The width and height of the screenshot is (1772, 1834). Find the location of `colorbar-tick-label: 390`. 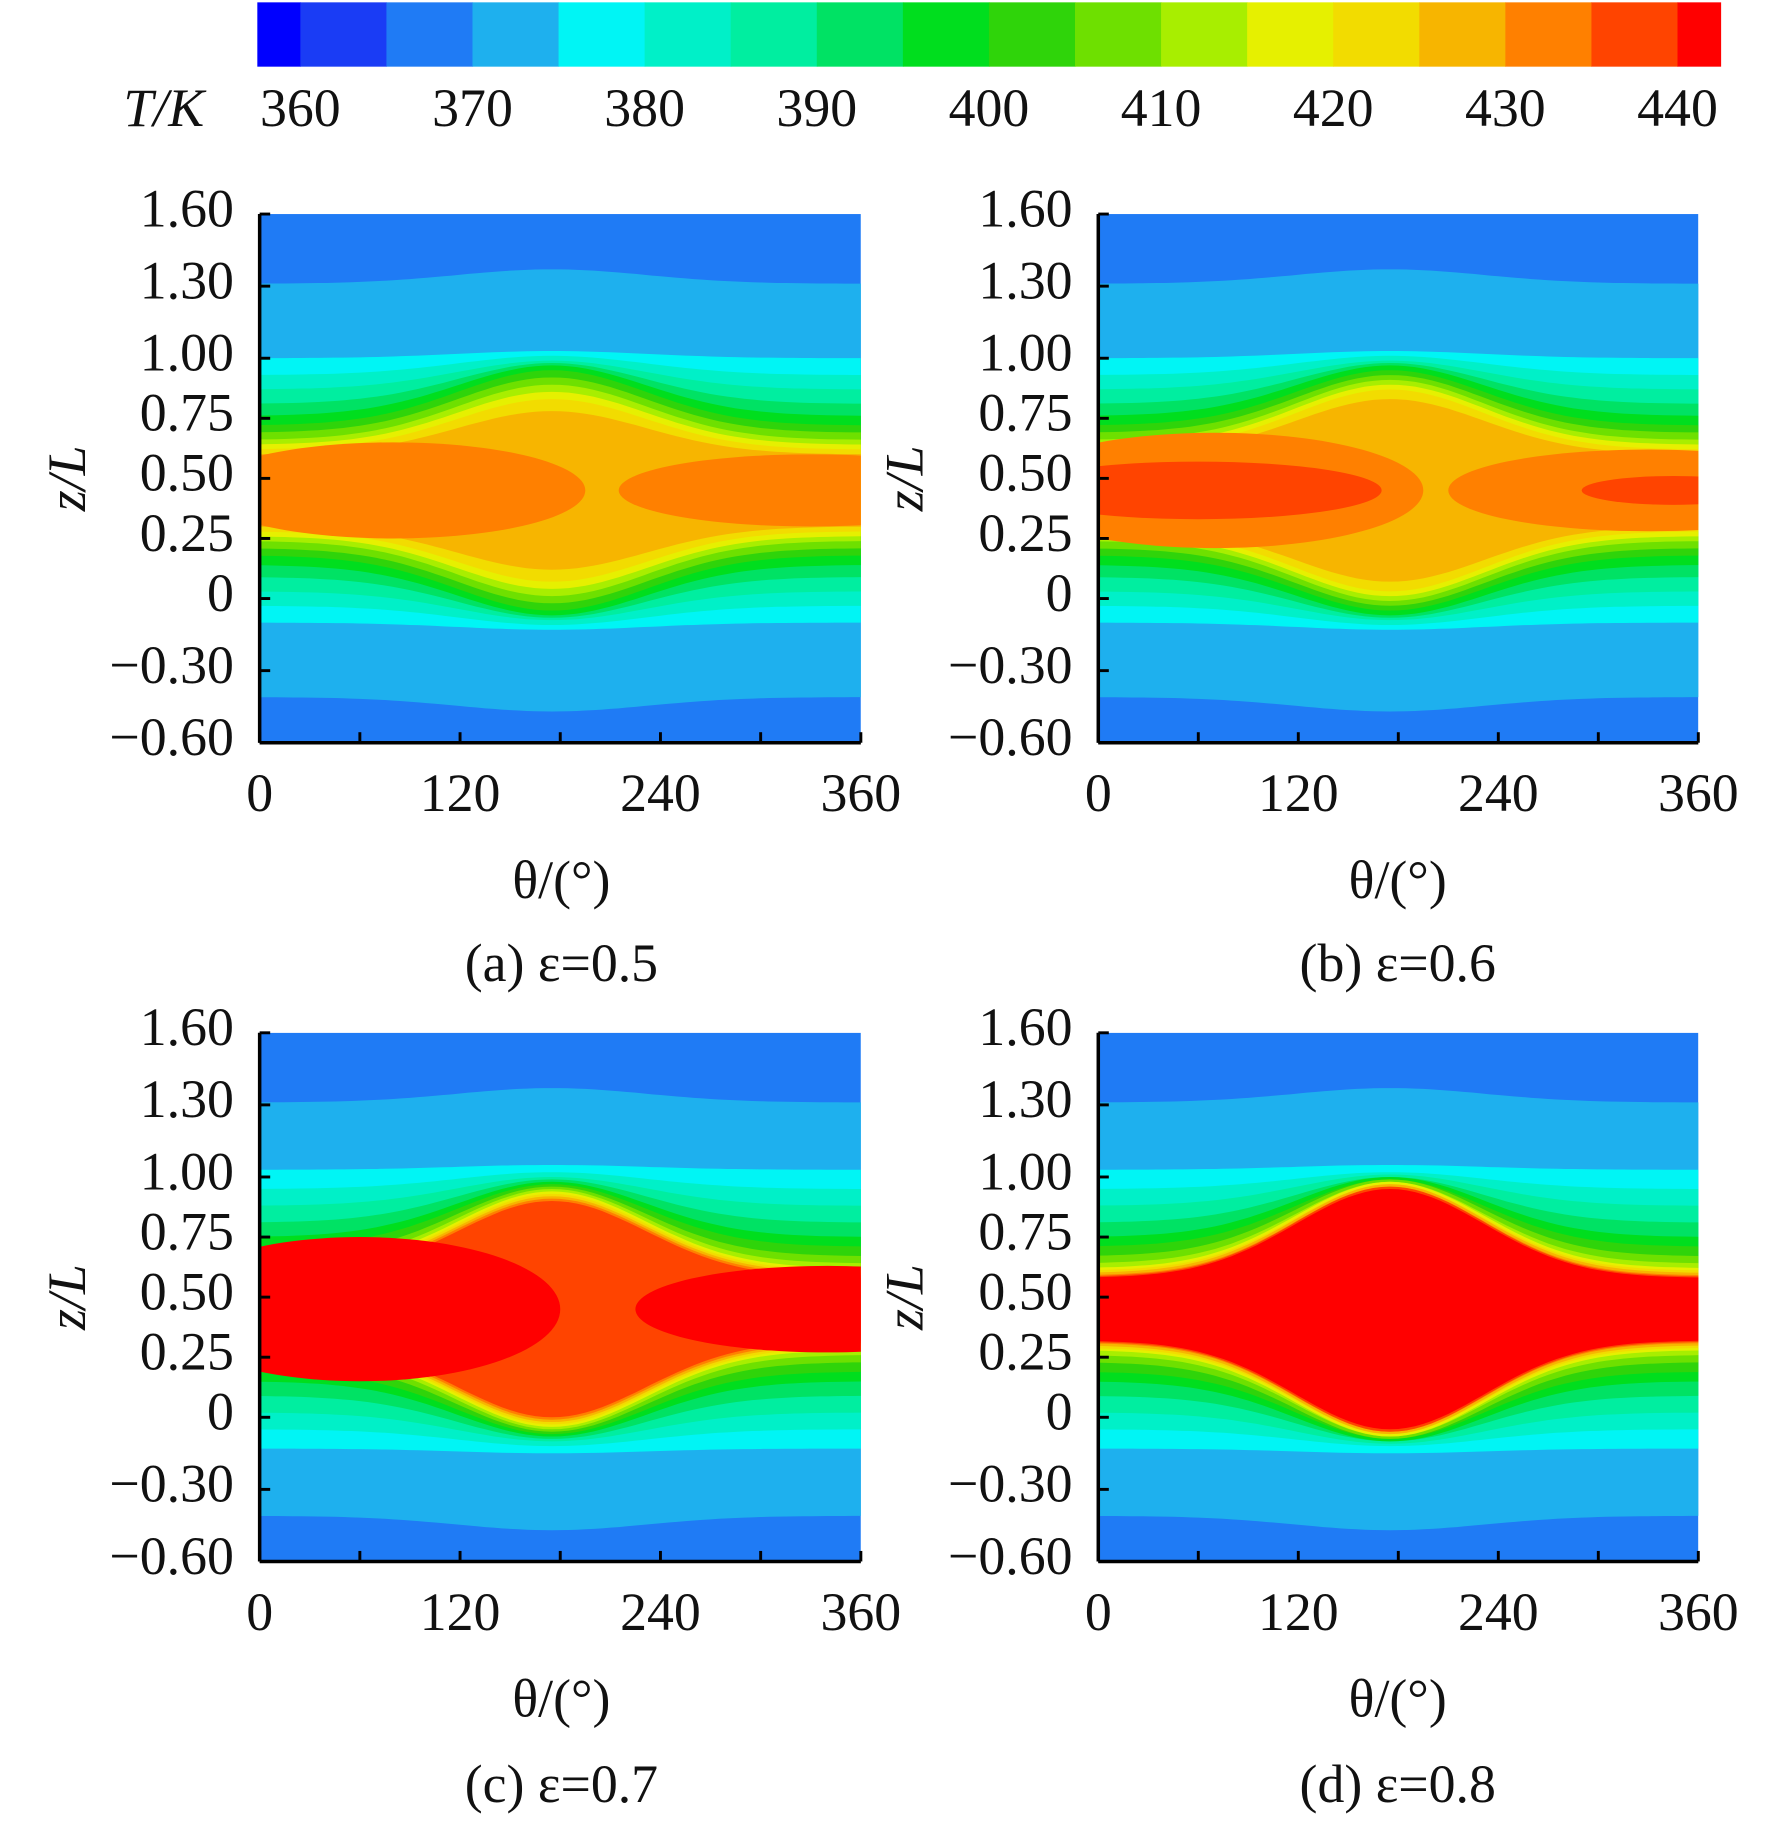

colorbar-tick-label: 390 is located at coordinates (816, 108).